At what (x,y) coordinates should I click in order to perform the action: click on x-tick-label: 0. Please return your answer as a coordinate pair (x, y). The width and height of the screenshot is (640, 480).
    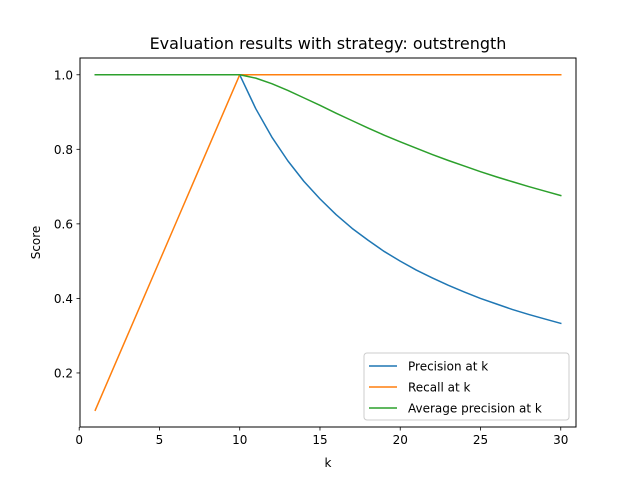
    Looking at the image, I should click on (79, 440).